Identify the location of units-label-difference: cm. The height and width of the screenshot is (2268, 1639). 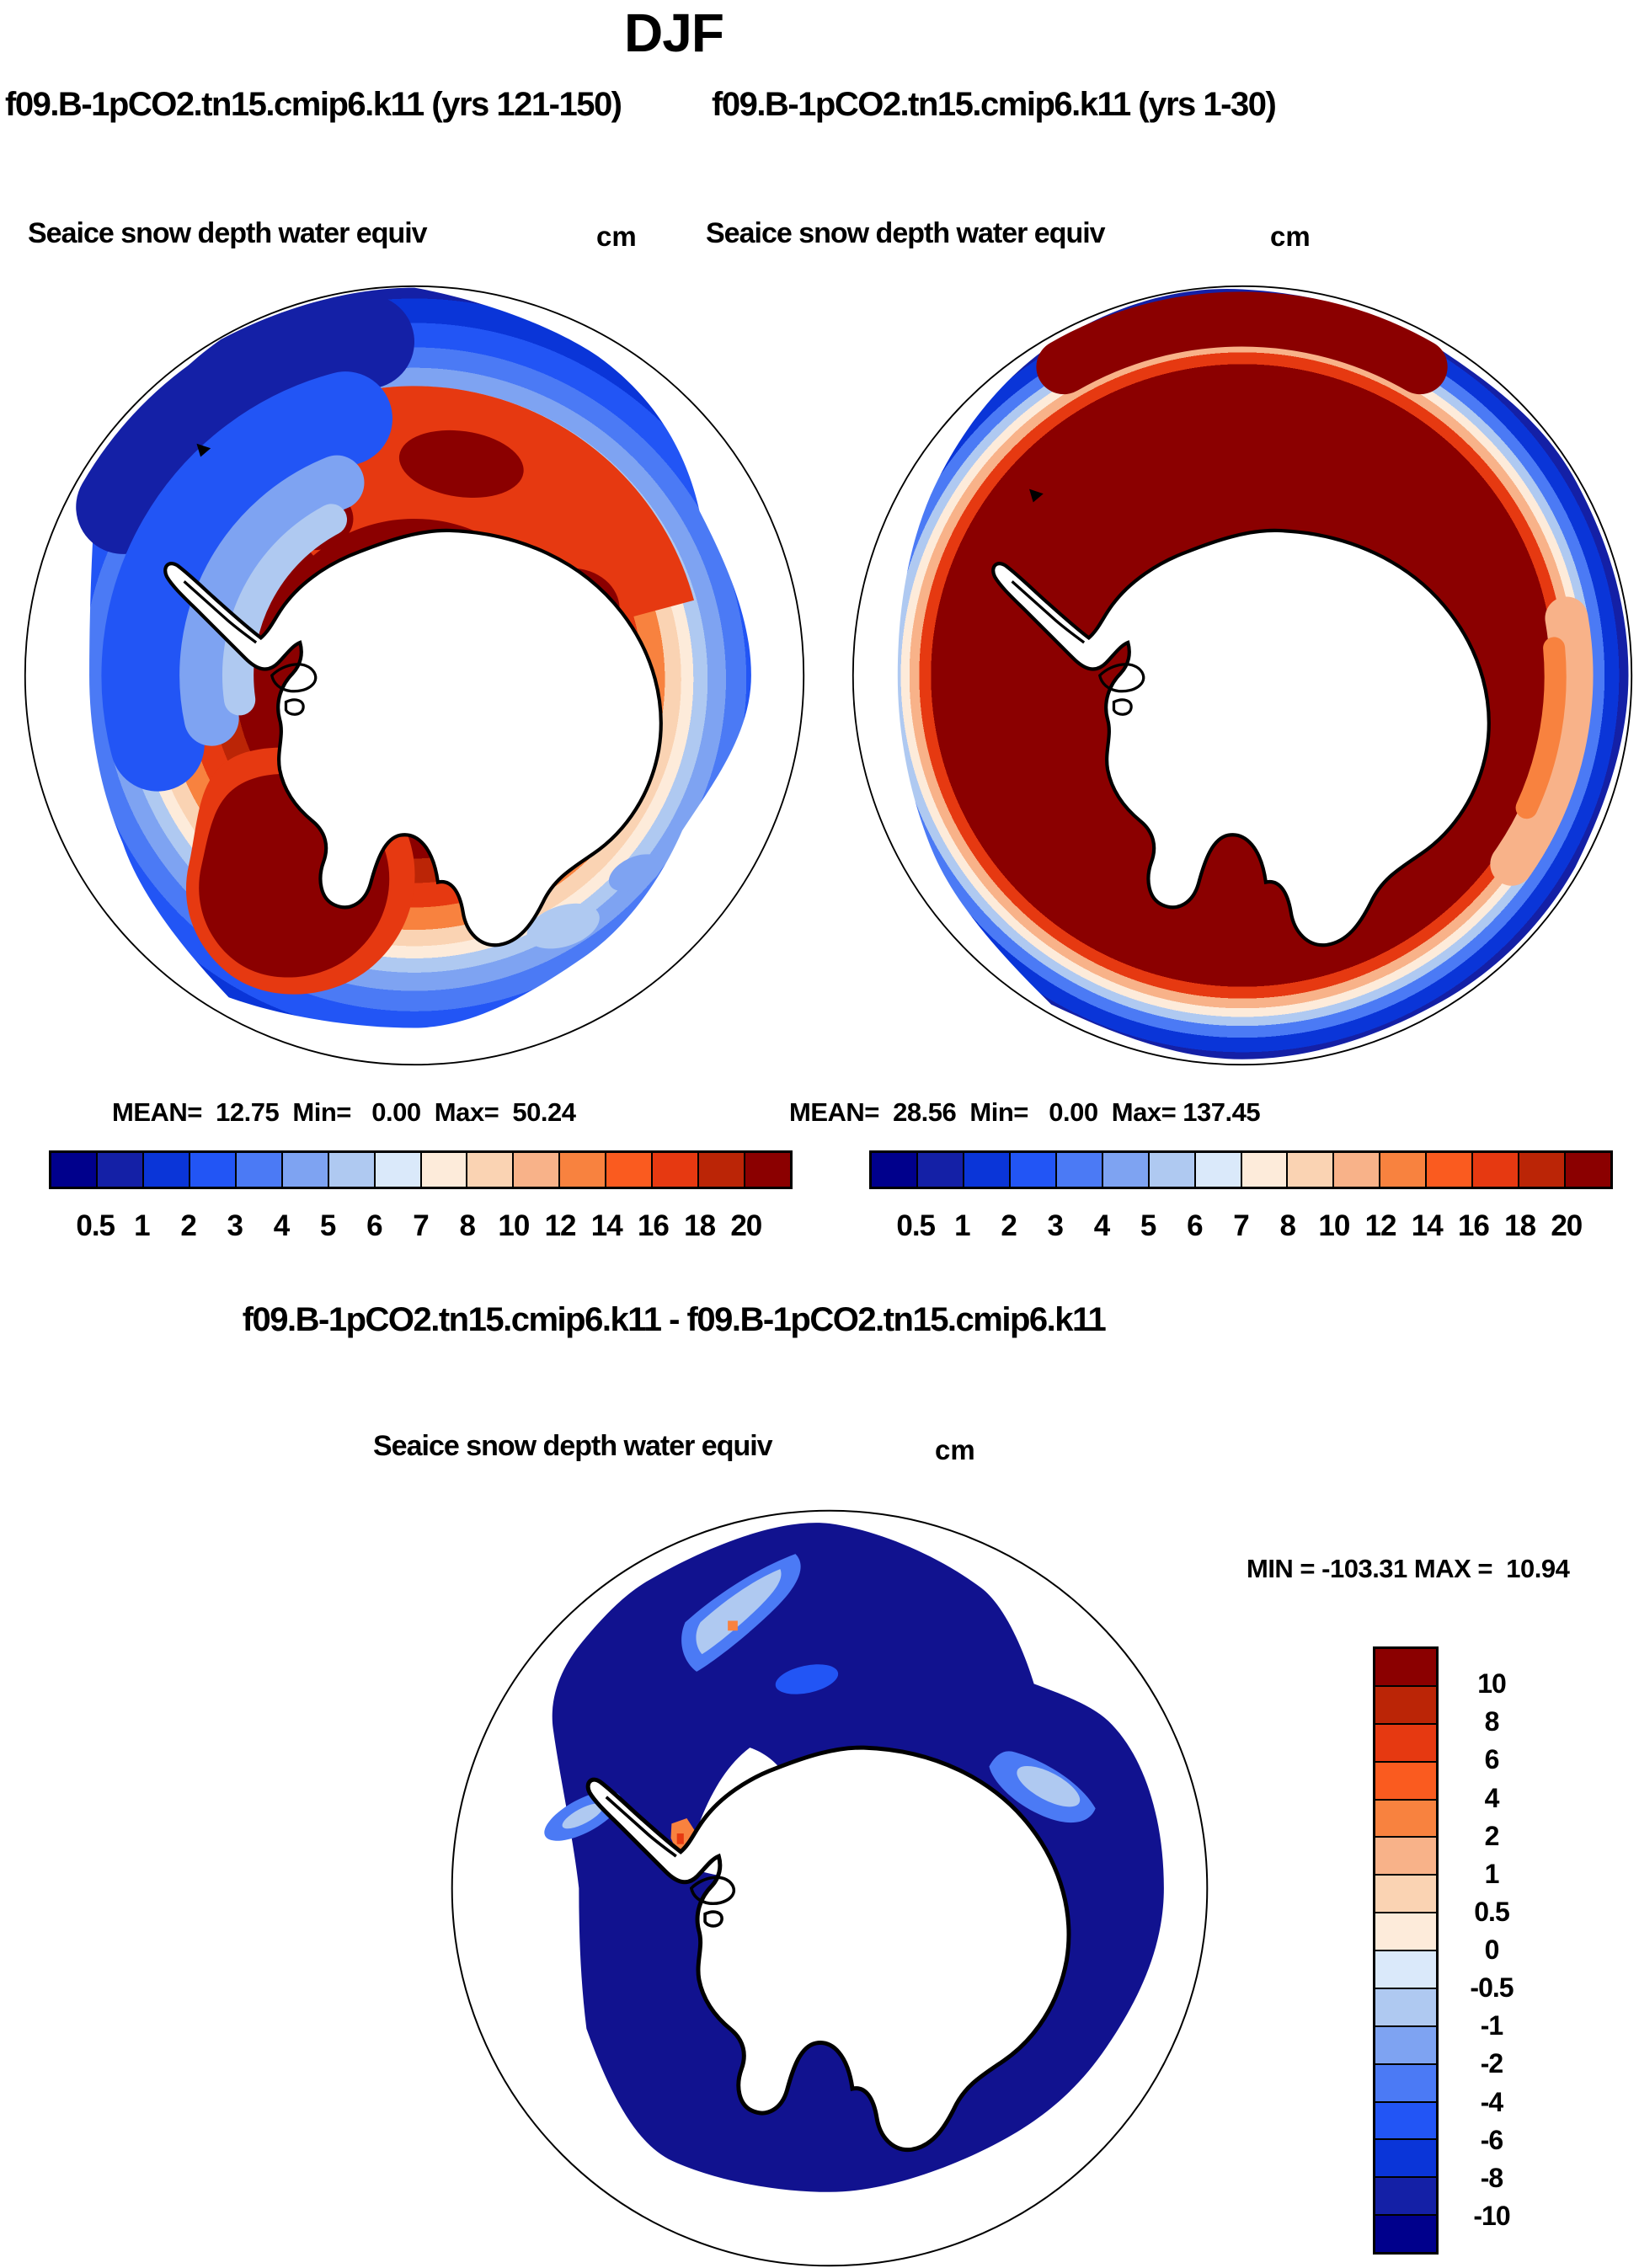
(955, 1449).